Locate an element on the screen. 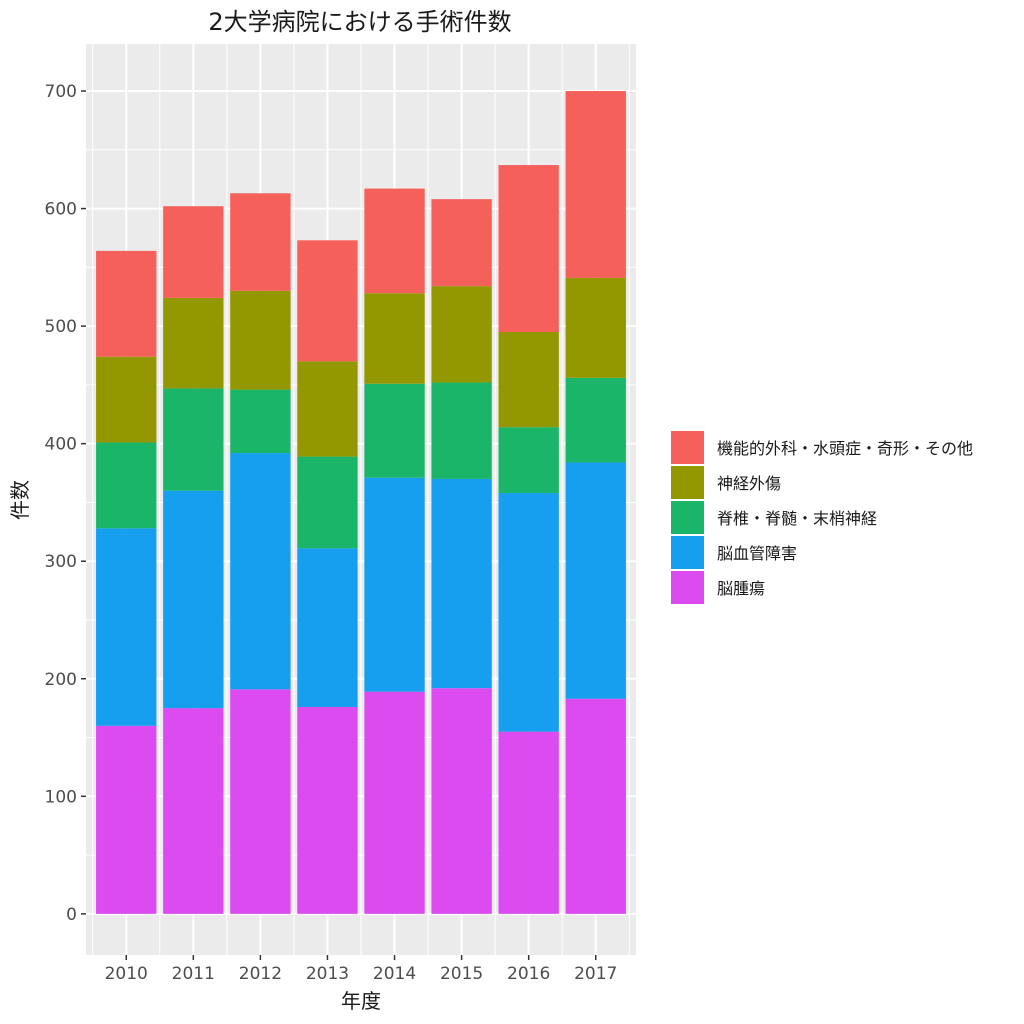  y-tick-label: 700 is located at coordinates (61, 92).